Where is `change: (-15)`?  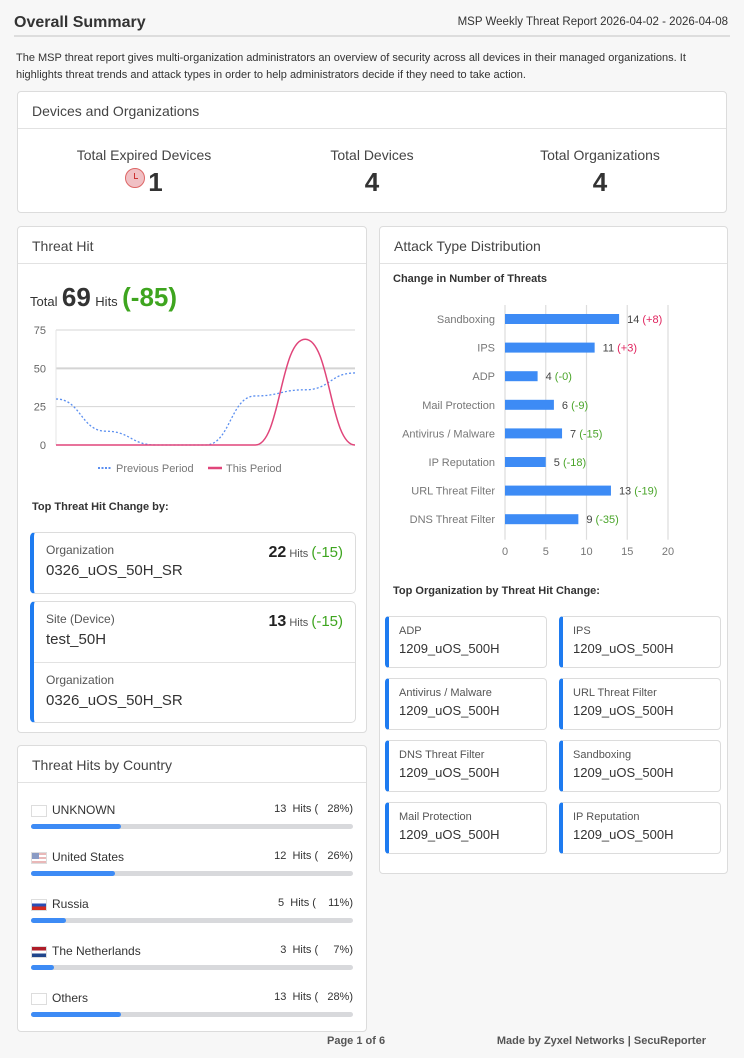 change: (-15) is located at coordinates (590, 434).